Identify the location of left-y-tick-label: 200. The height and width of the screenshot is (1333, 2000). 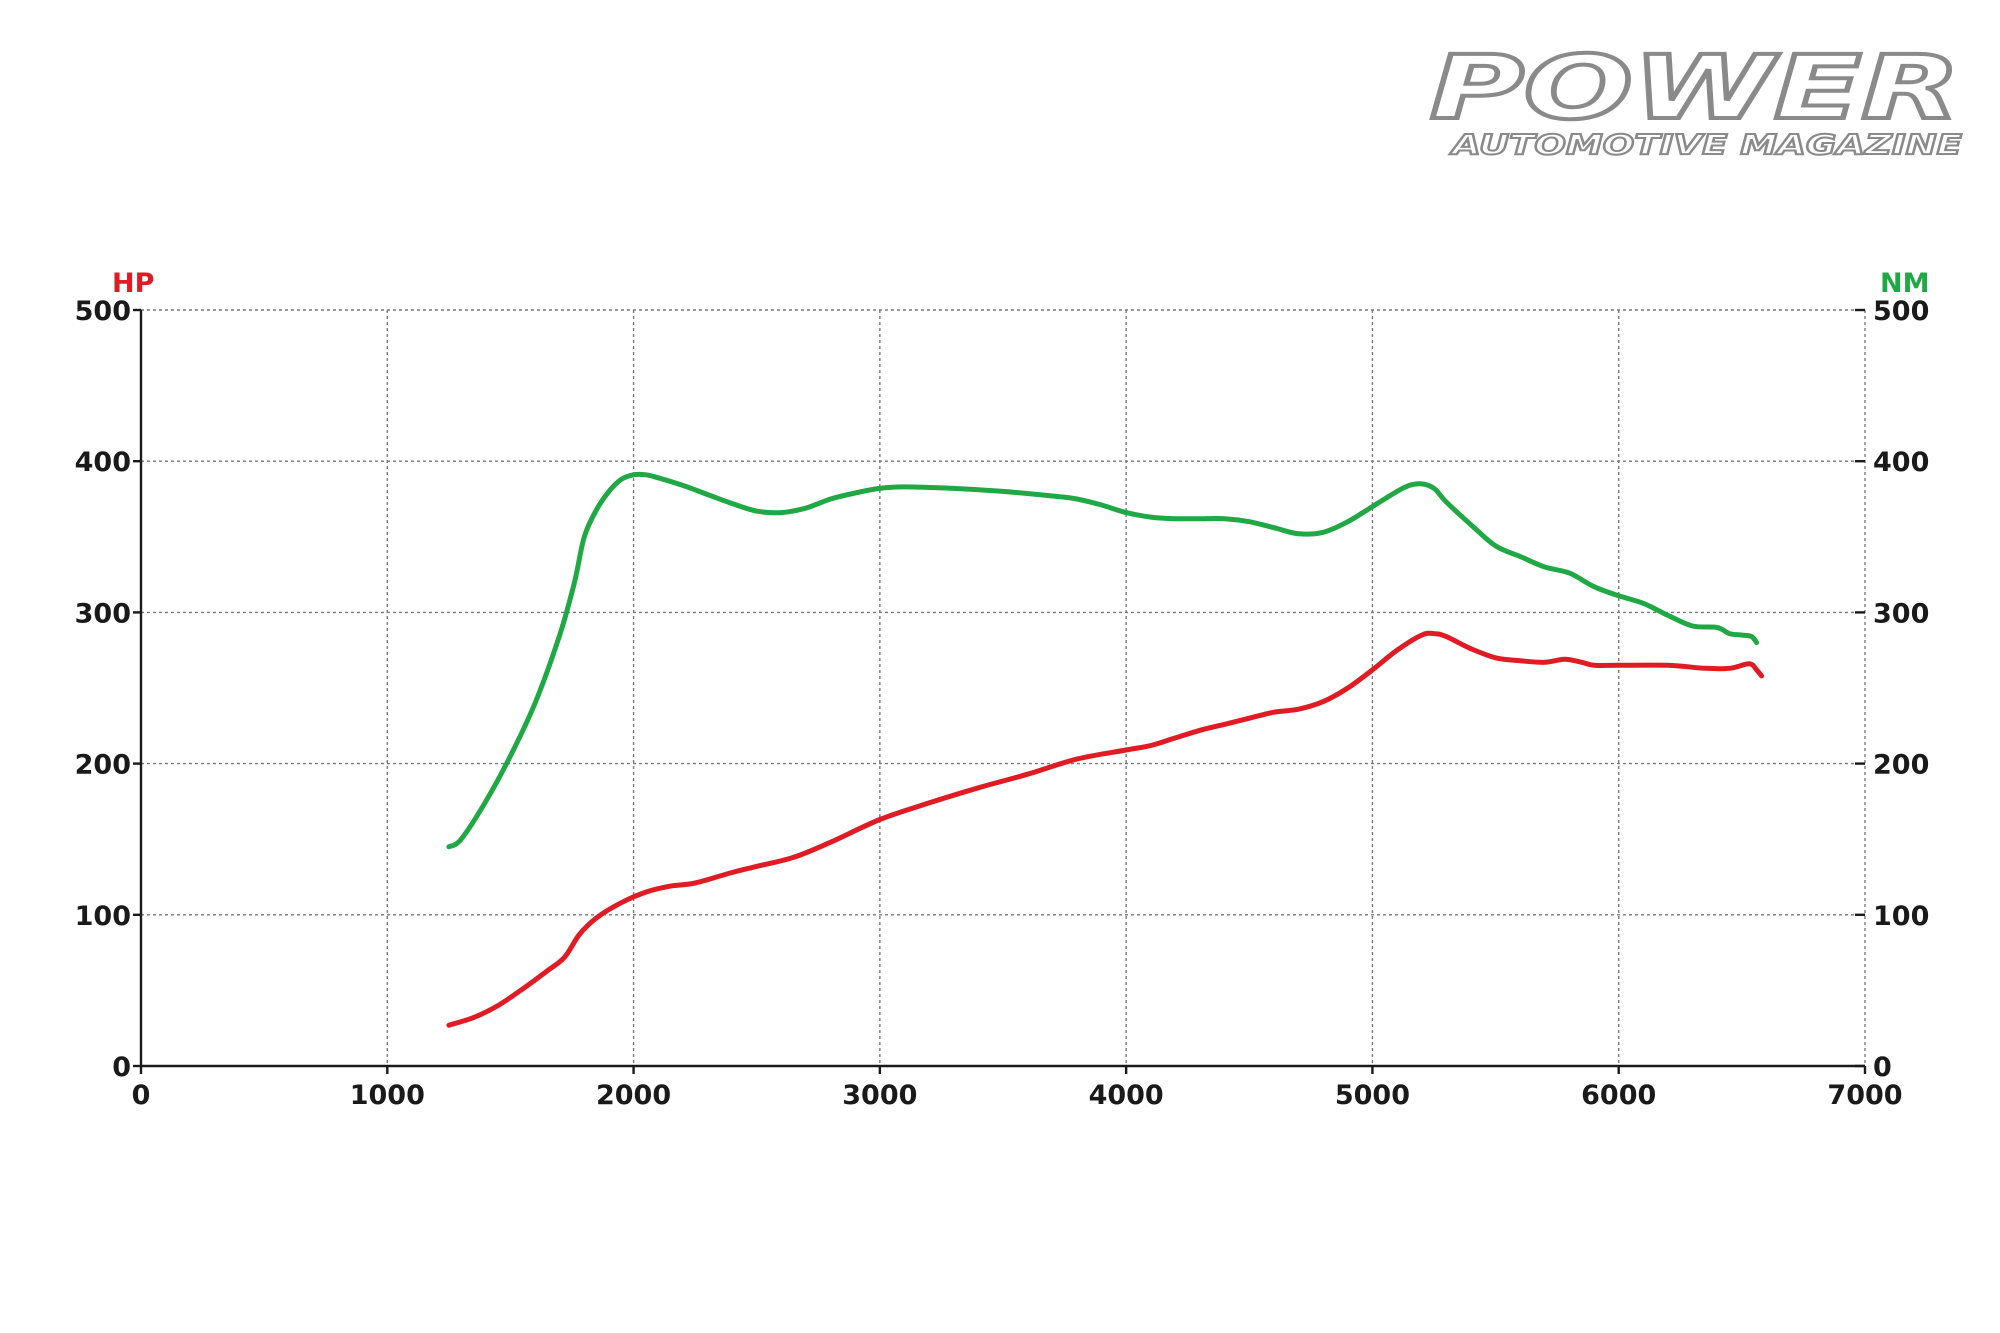
(103, 765).